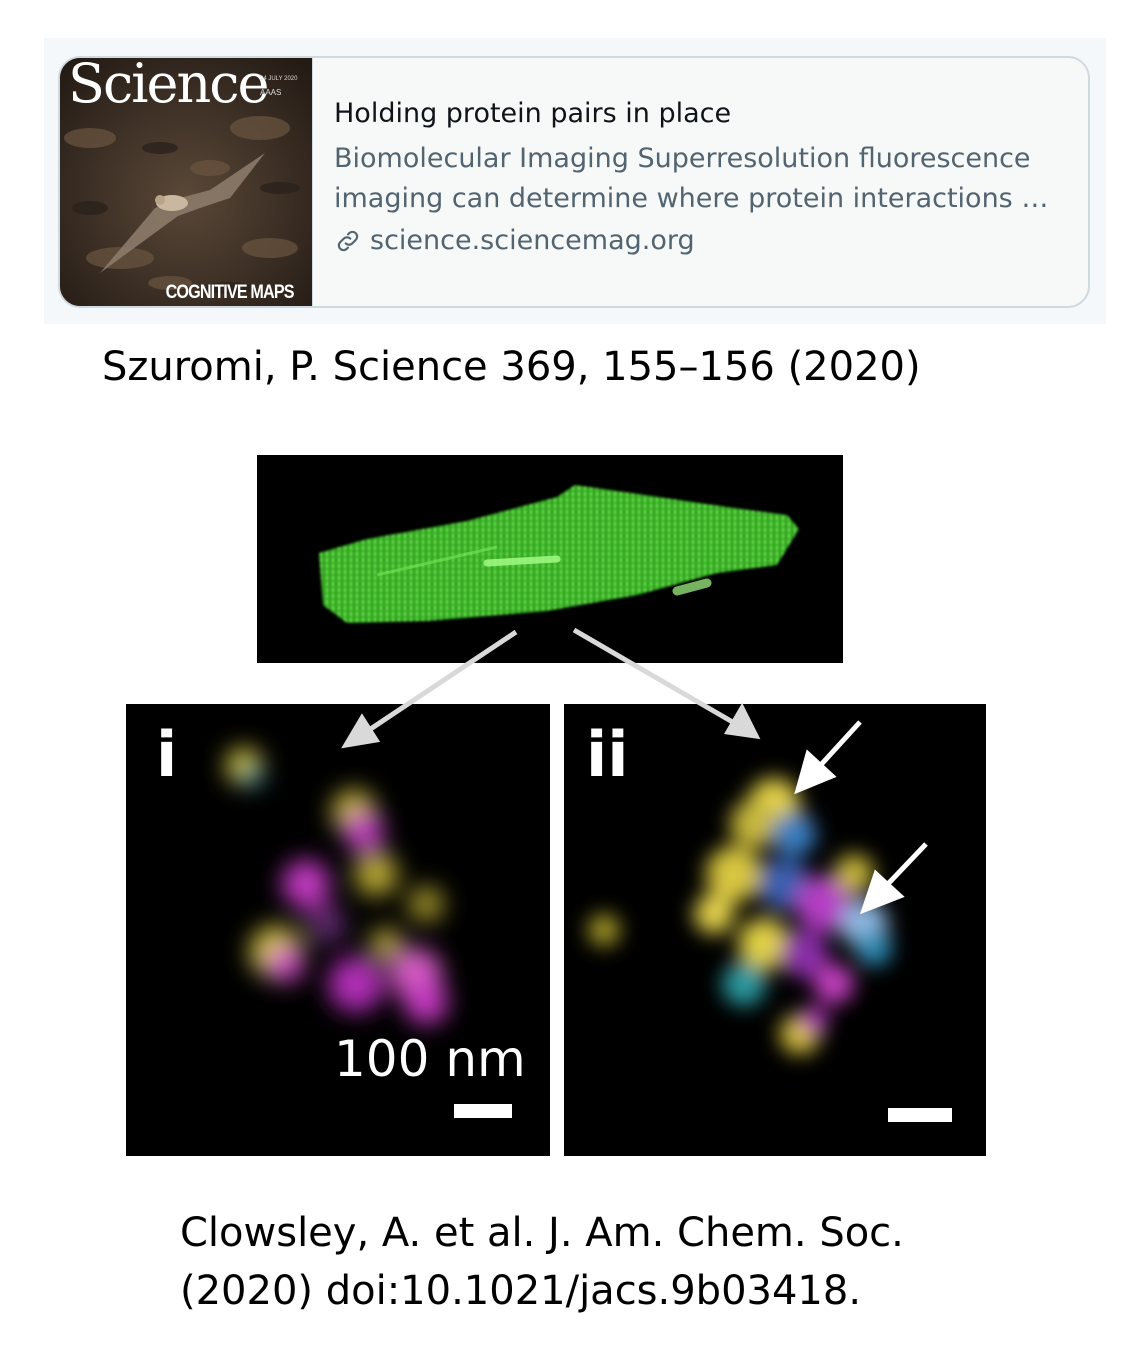 The image size is (1144, 1362). I want to click on link-icon, so click(348, 240).